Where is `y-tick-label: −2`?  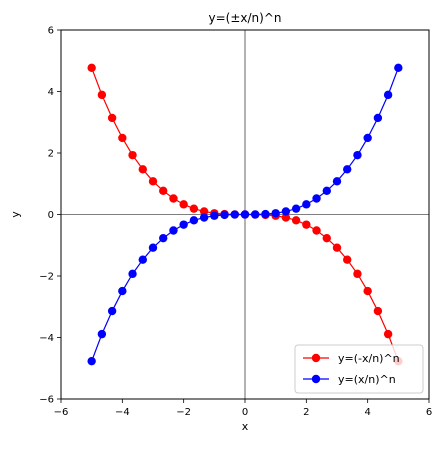
y-tick-label: −2 is located at coordinates (46, 277).